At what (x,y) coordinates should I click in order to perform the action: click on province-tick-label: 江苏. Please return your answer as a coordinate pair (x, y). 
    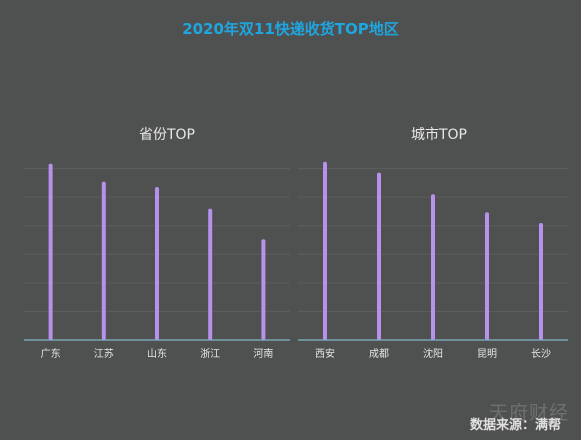
    Looking at the image, I should click on (104, 353).